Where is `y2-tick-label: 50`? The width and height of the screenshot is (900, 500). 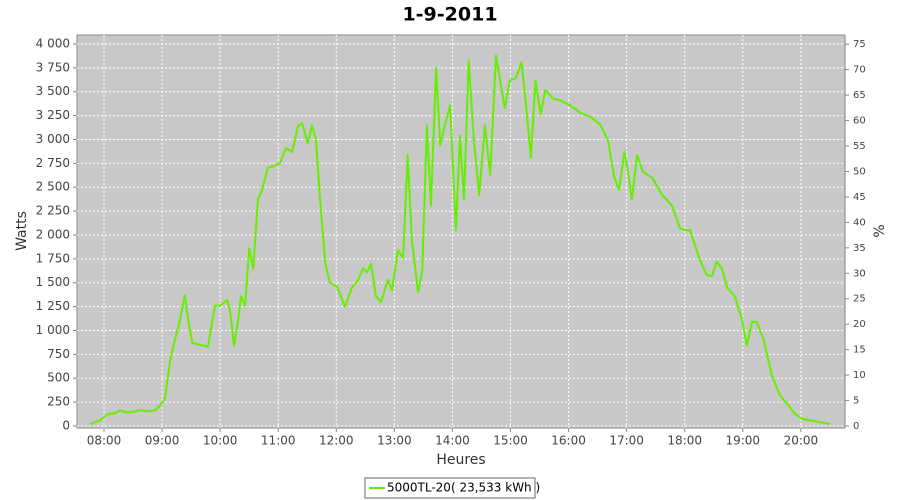 y2-tick-label: 50 is located at coordinates (859, 171).